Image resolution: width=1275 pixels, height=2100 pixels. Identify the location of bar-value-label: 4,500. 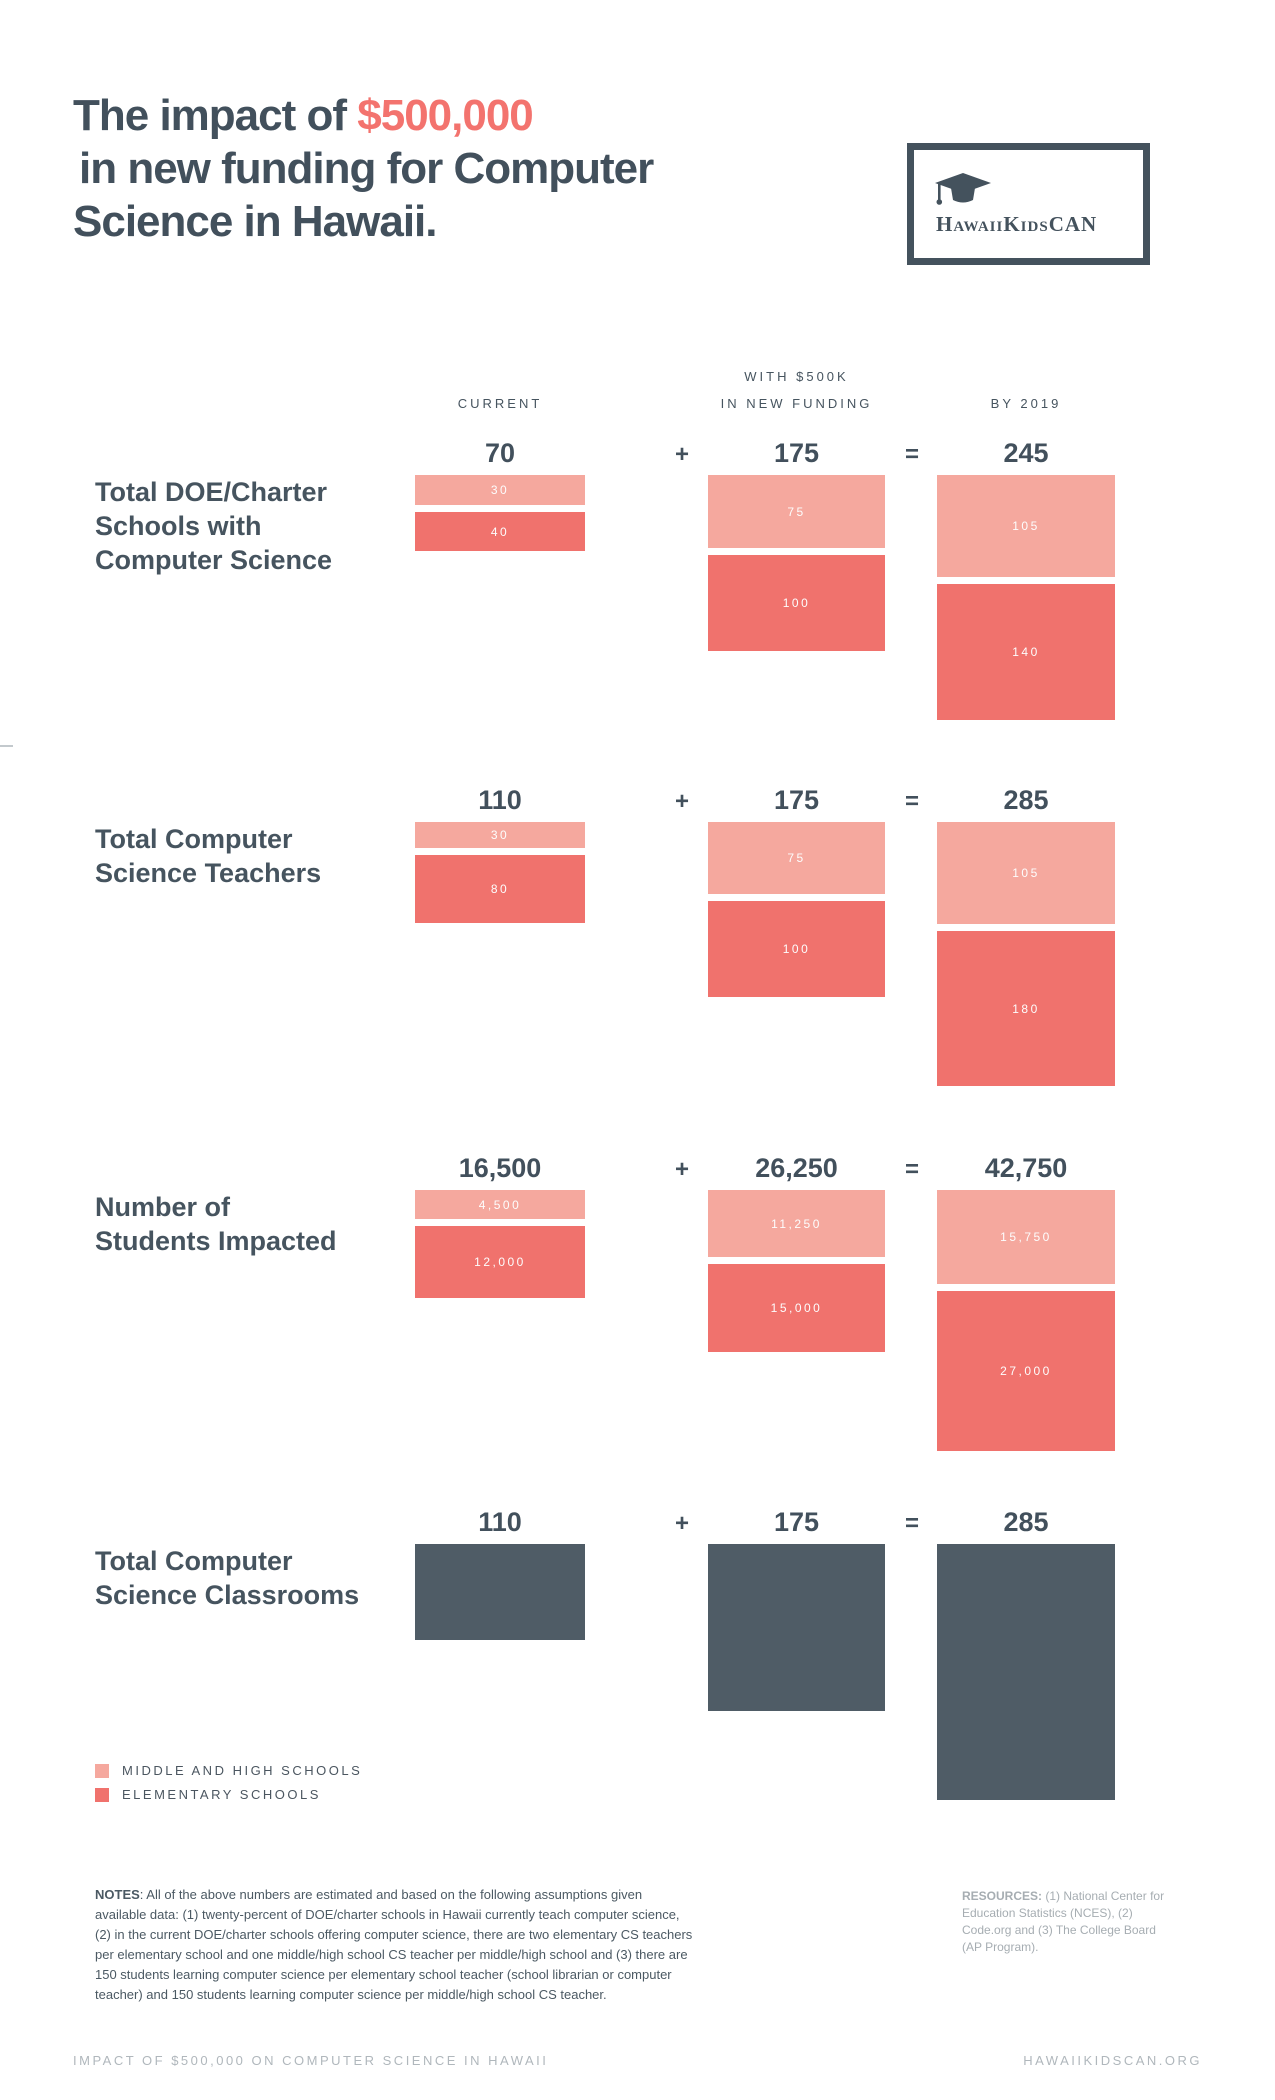
(500, 1204).